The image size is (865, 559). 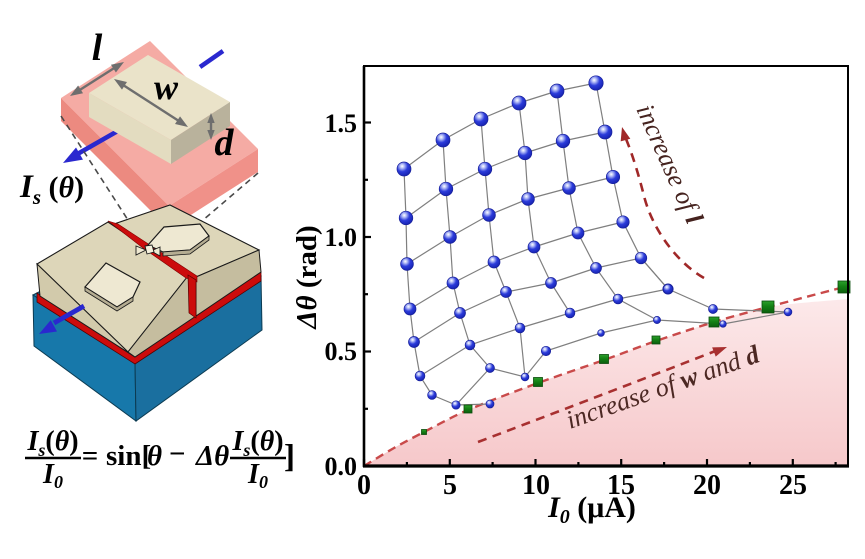 What do you see at coordinates (793, 485) in the screenshot?
I see `svg-text: 25` at bounding box center [793, 485].